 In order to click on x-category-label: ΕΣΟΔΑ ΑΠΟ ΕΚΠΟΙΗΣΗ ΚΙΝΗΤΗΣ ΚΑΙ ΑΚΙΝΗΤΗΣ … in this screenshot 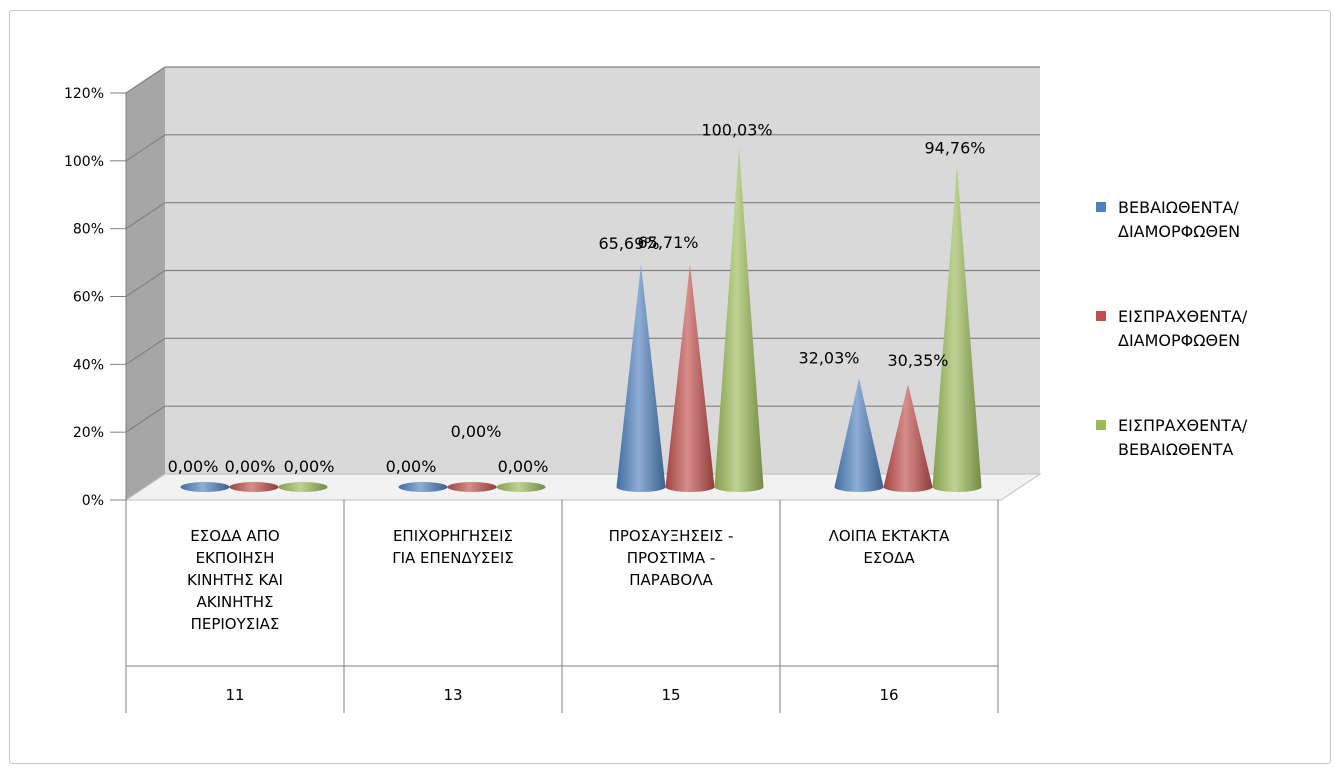, I will do `click(235, 580)`.